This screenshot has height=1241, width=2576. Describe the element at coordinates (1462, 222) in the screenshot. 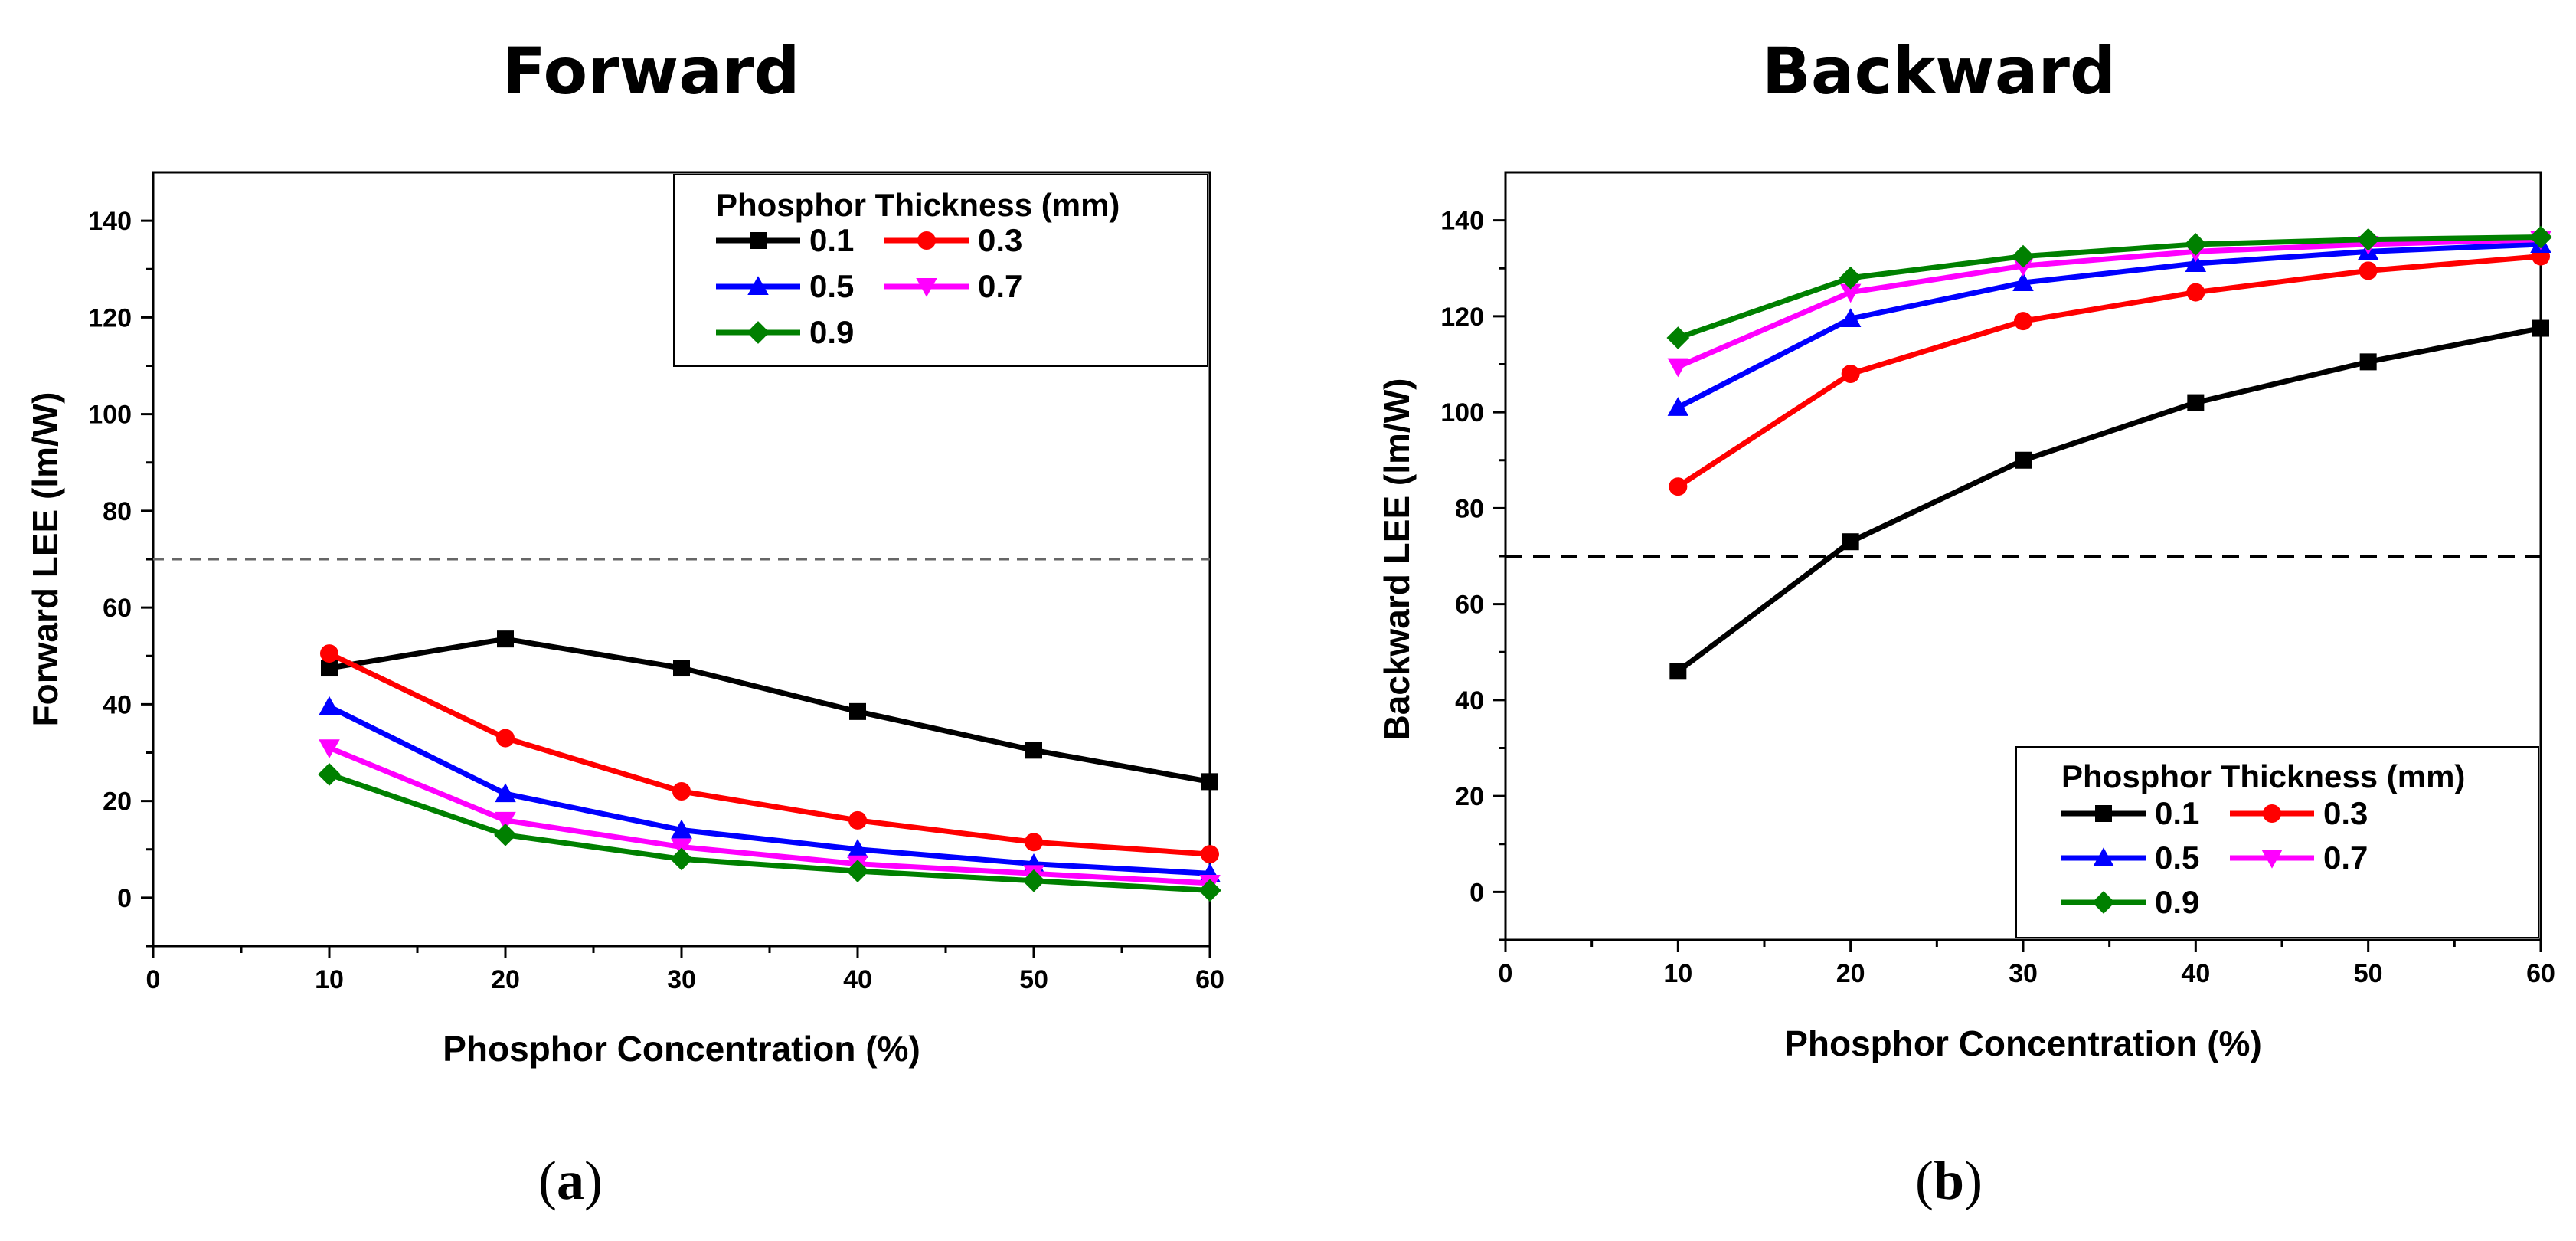

I see `y-tick-label: 140` at that location.